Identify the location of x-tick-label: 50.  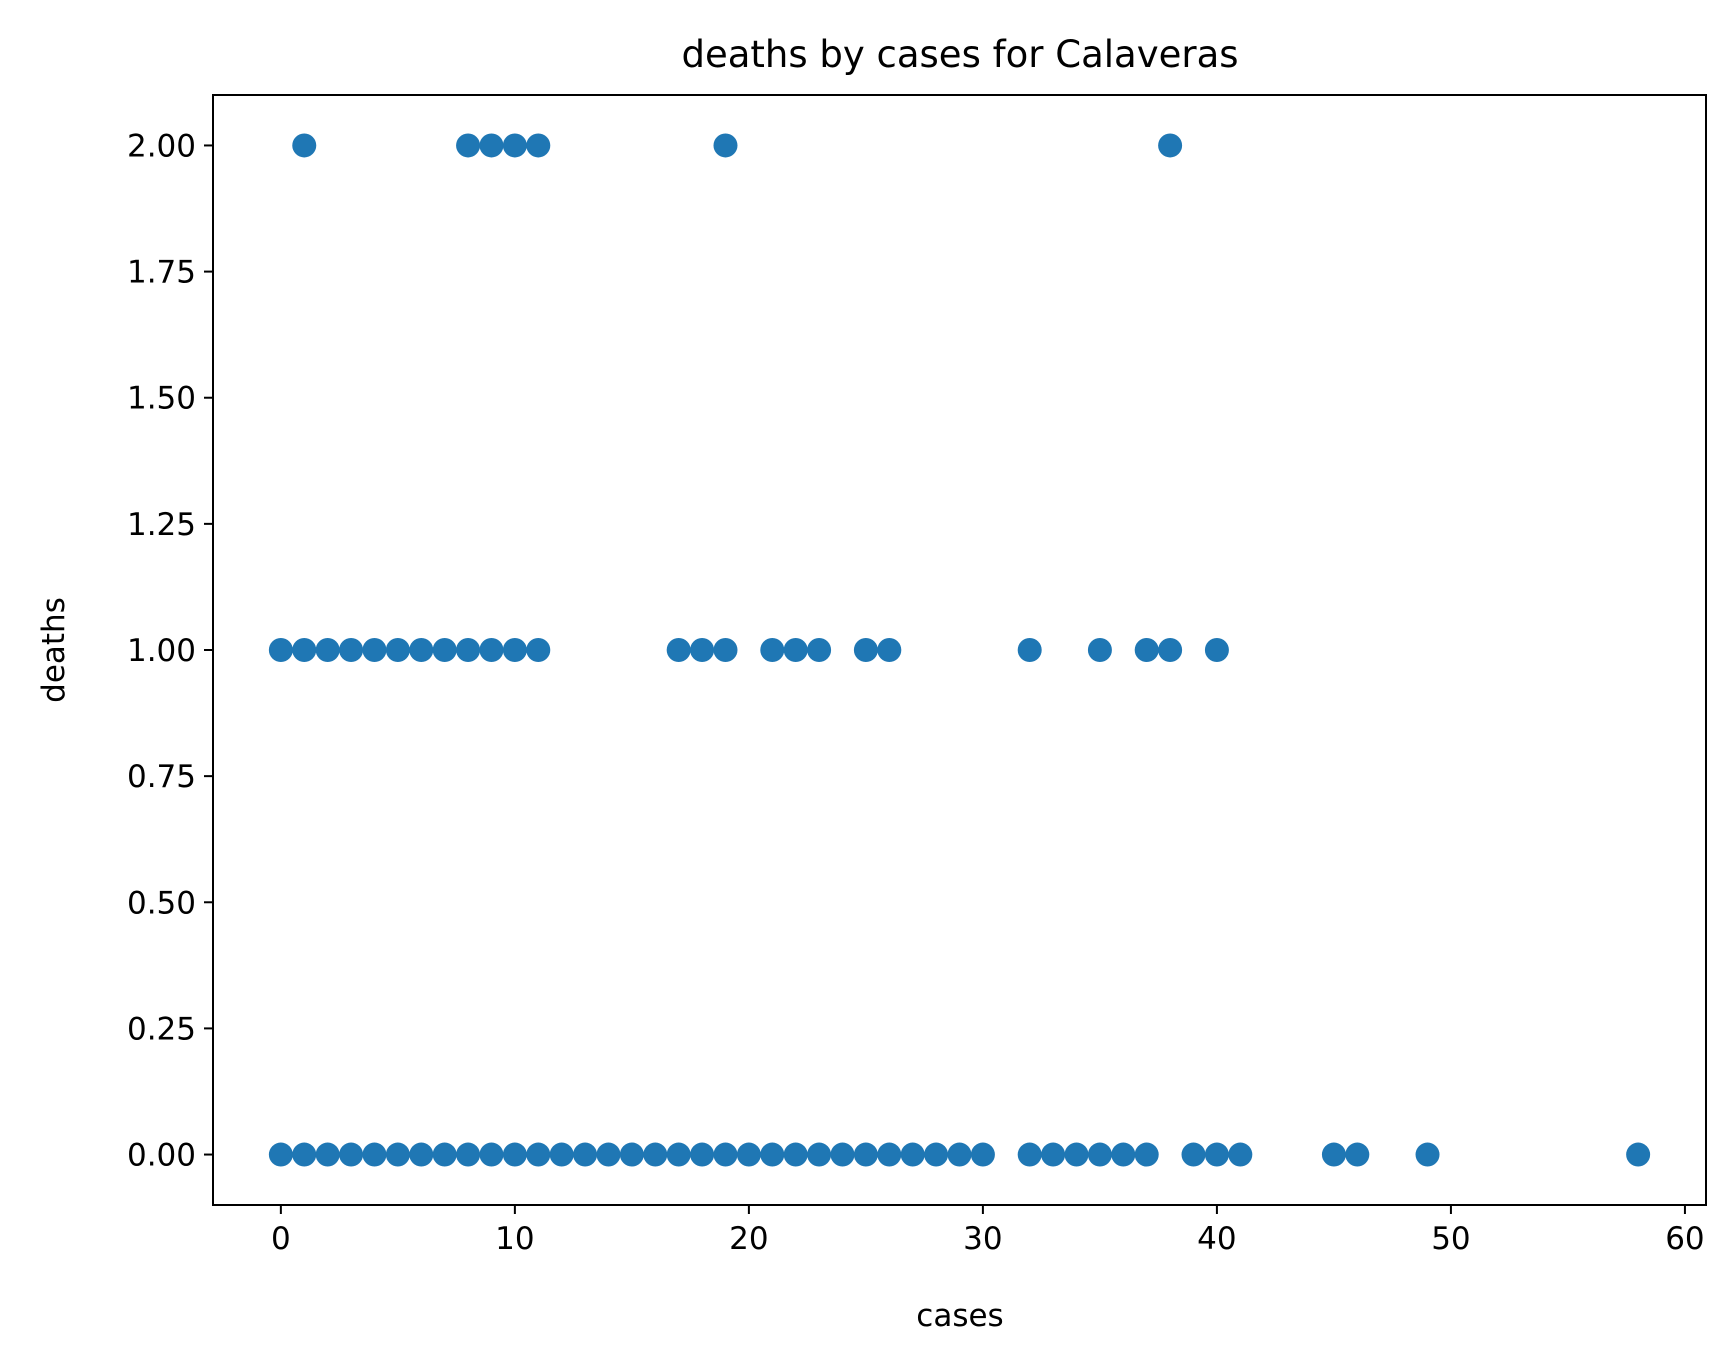
(1450, 1239).